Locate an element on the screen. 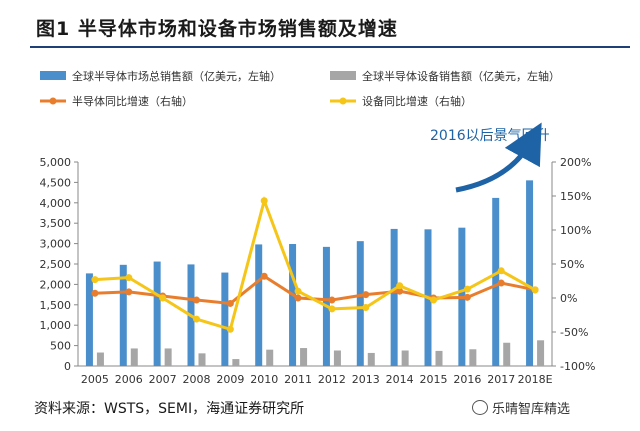 This screenshot has width=640, height=431. source-note: 资料来源：WSTS，SEMI，海通证券研究所 is located at coordinates (169, 409).